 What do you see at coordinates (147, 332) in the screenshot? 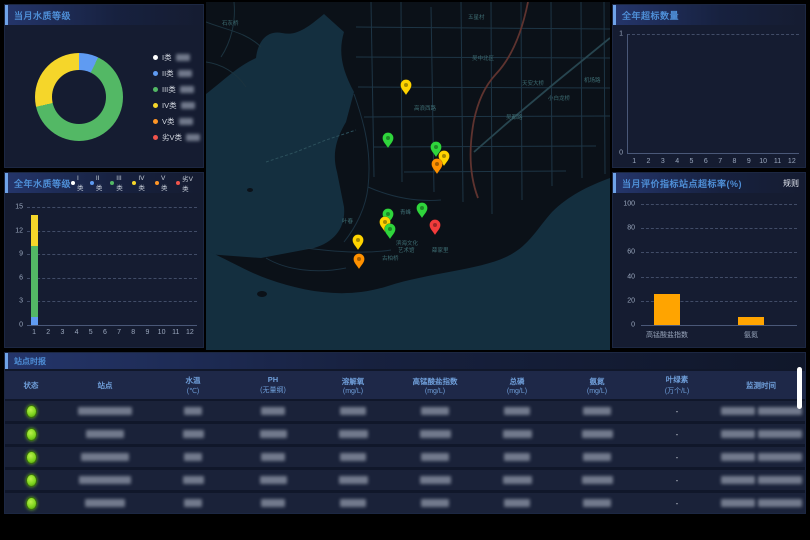
I see `x-axis-tick: 9` at bounding box center [147, 332].